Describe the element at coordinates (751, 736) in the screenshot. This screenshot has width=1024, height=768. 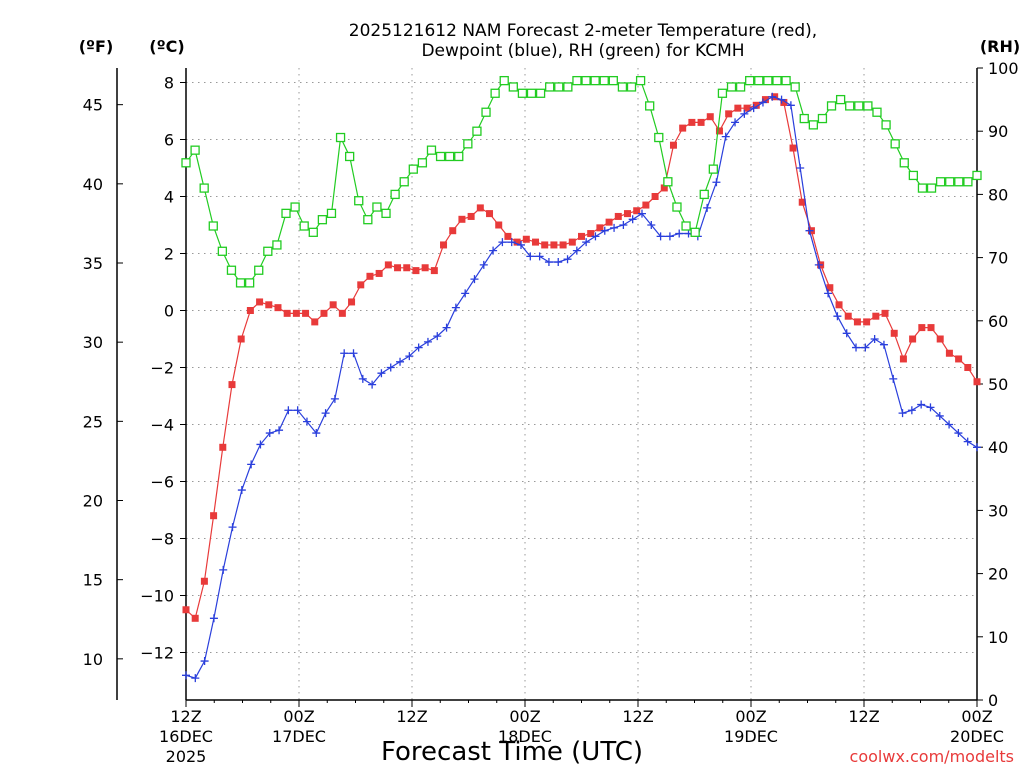
I see `time-tick-label-date: 19DEC` at that location.